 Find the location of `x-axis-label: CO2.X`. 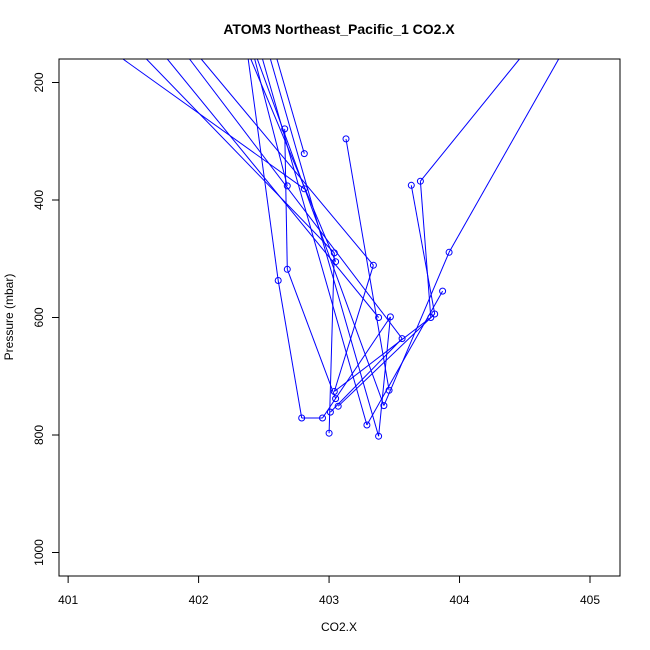

x-axis-label: CO2.X is located at coordinates (339, 627).